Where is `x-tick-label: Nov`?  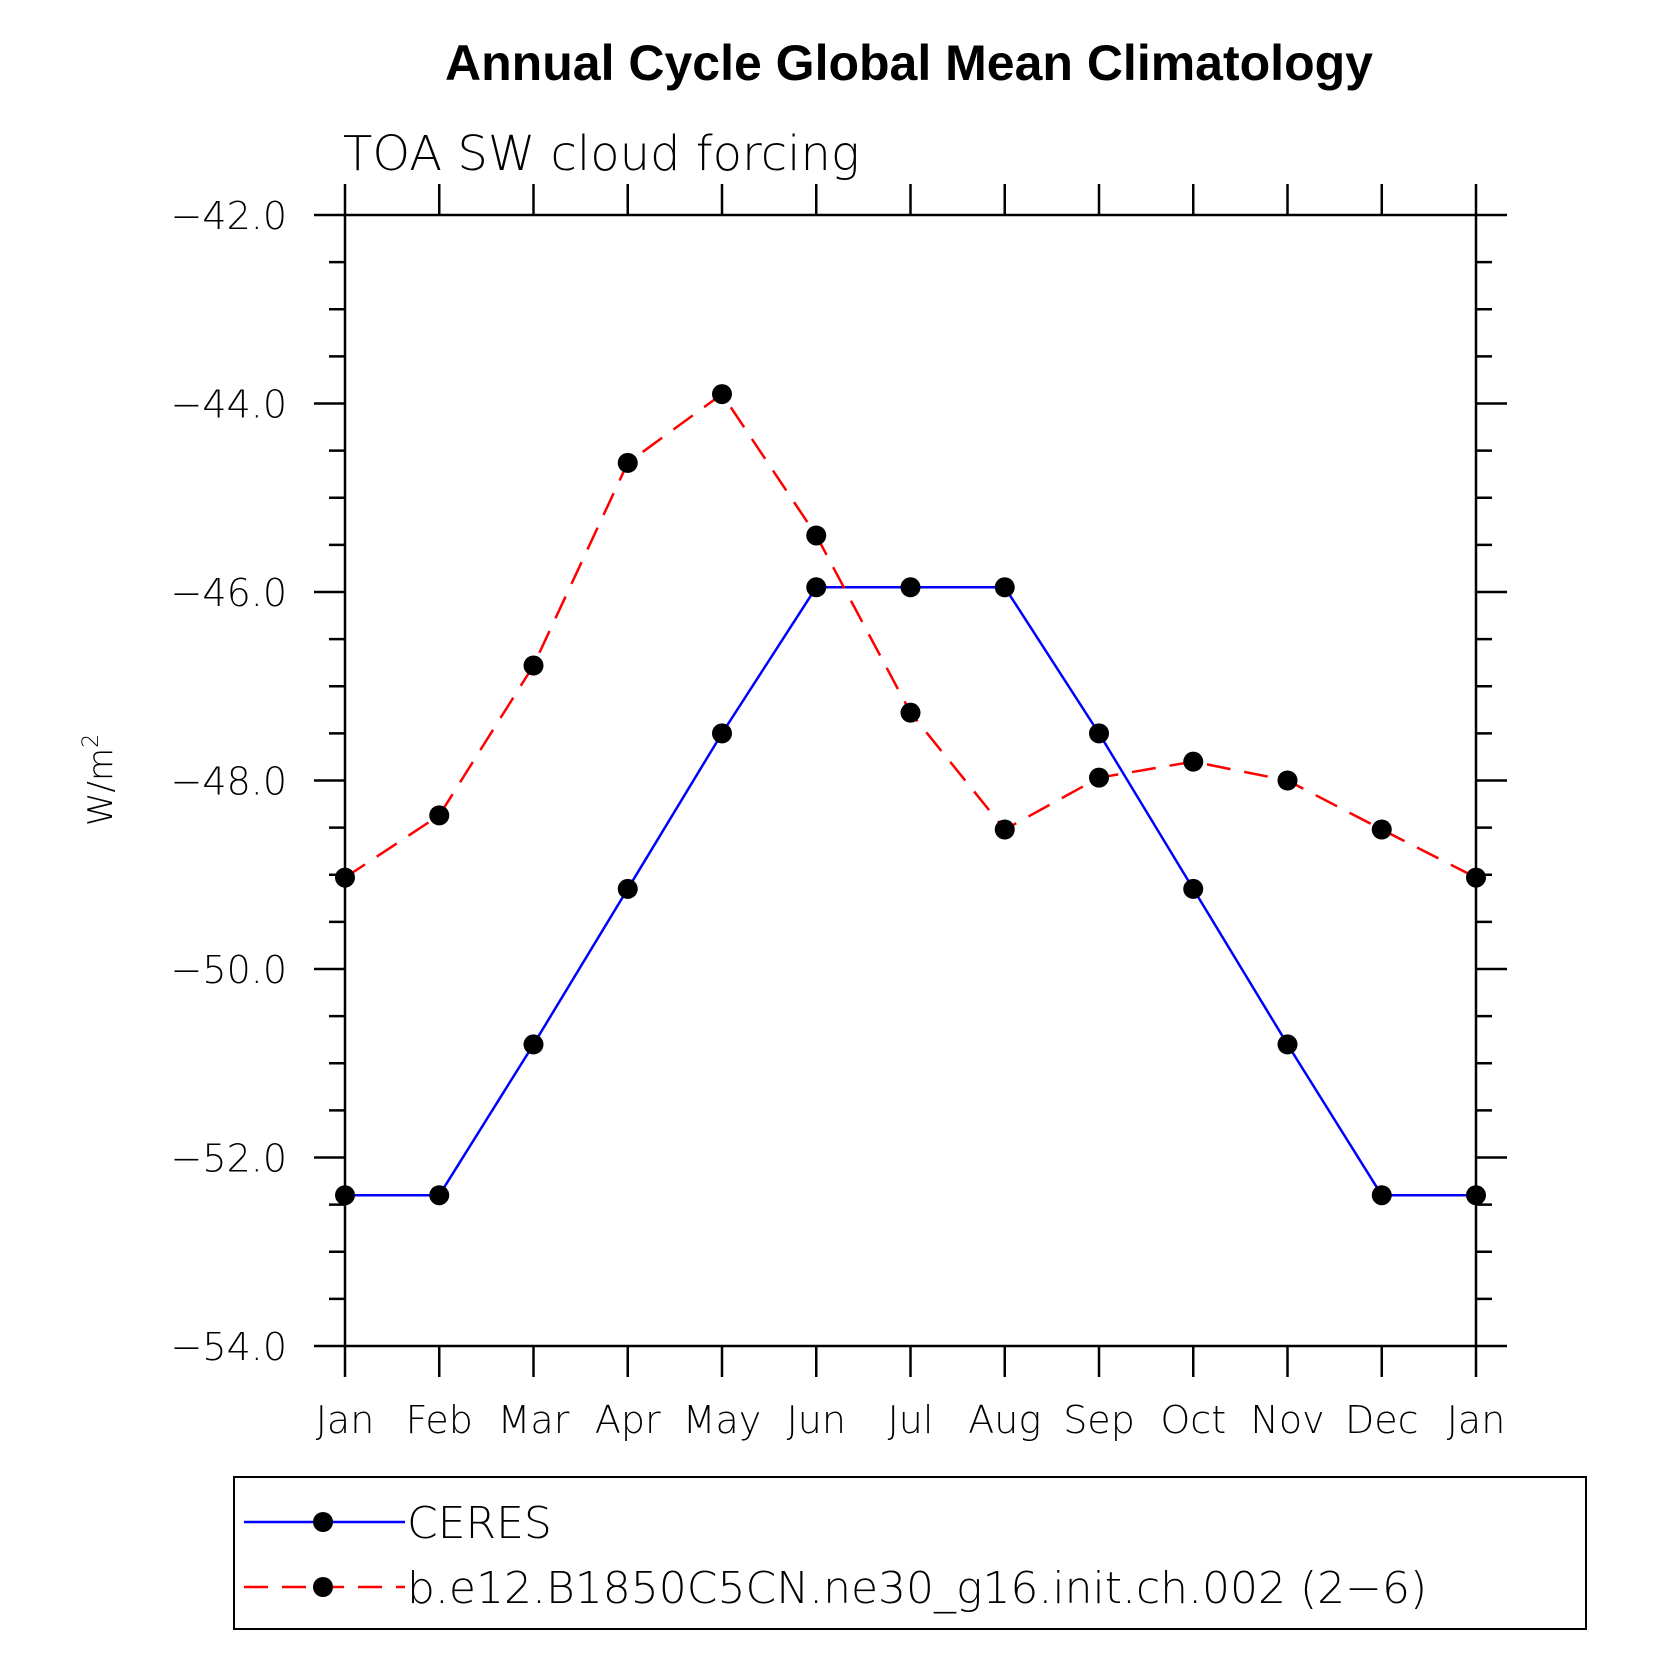 x-tick-label: Nov is located at coordinates (1287, 1420).